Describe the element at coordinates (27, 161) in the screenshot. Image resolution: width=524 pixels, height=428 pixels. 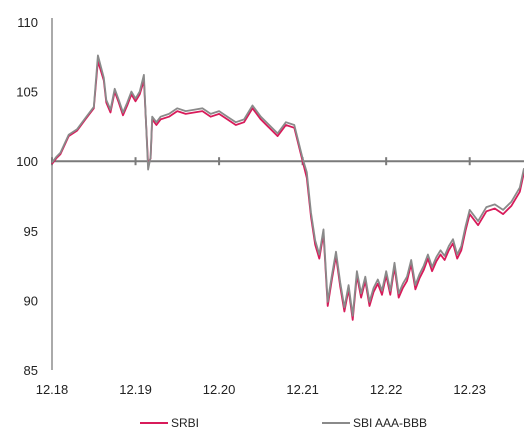
I see `y-tick-label: 100` at that location.